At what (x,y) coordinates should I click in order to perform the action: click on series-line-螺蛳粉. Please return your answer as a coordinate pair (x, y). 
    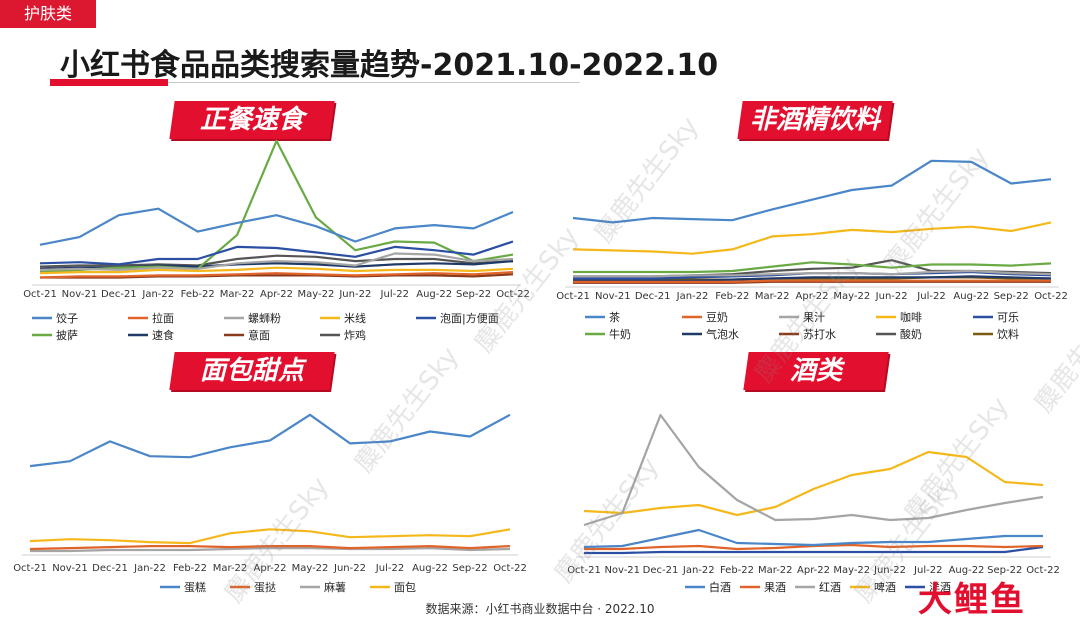
    Looking at the image, I should click on (276, 261).